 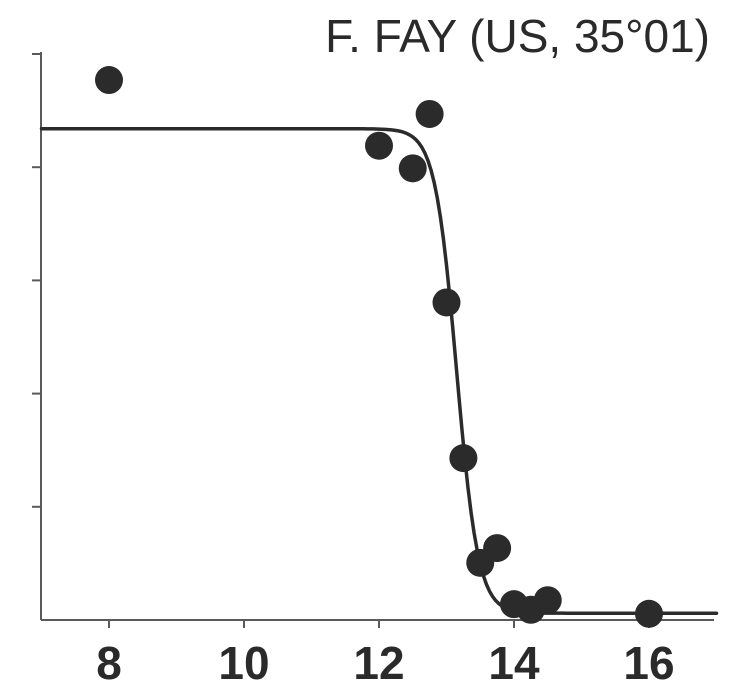 What do you see at coordinates (514, 663) in the screenshot?
I see `x-tick-label: 14` at bounding box center [514, 663].